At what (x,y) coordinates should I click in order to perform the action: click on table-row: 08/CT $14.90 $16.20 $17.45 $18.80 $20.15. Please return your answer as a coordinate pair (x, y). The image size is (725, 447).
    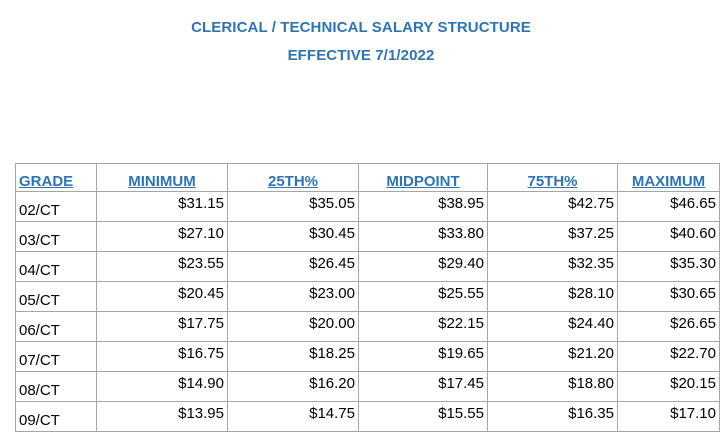
    Looking at the image, I should click on (367, 386).